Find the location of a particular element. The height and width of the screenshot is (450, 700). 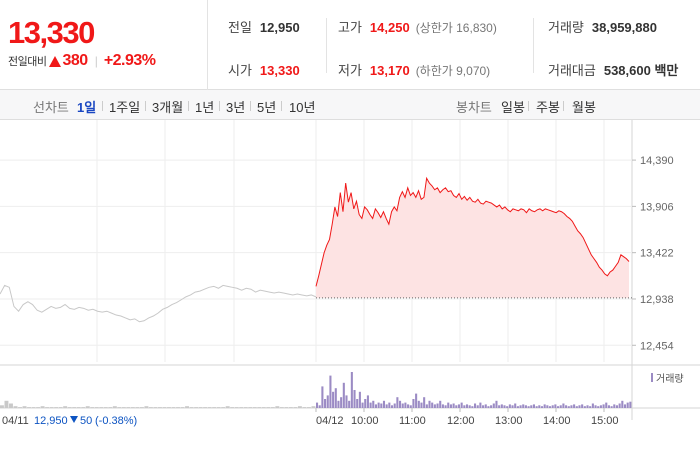

tab-3m: 3개월 is located at coordinates (168, 107).